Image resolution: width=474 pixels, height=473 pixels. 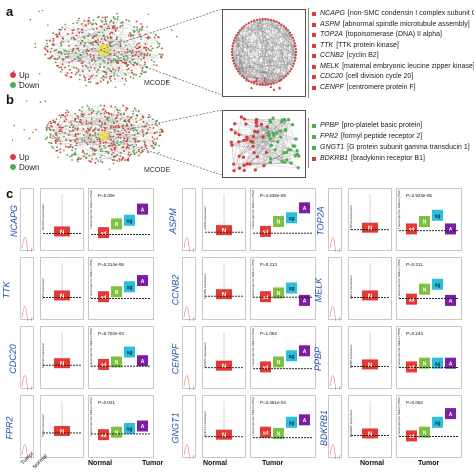 I want to click on box-sd, so click(x=411, y=229).